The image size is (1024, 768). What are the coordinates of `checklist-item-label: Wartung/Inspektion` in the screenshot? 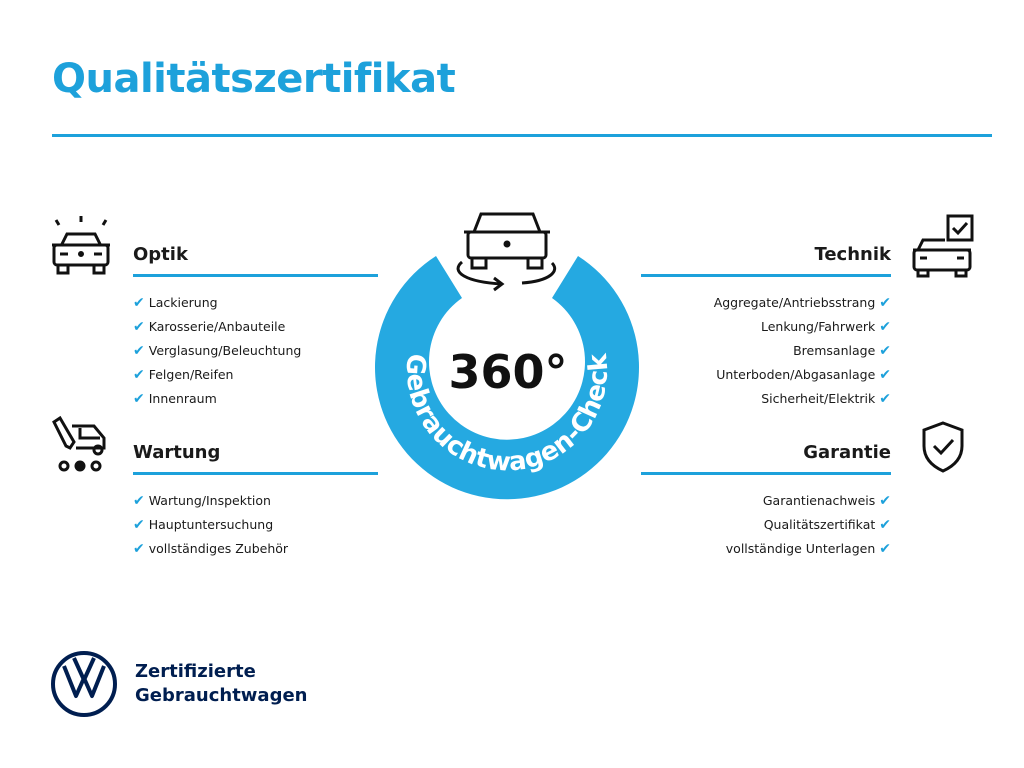 It's located at (209, 500).